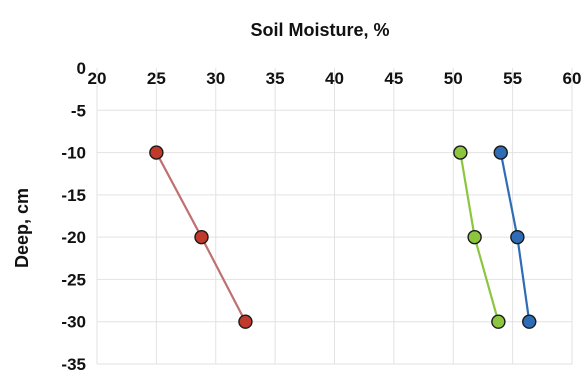  Describe the element at coordinates (97, 78) in the screenshot. I see `x-tick-label: 20` at that location.